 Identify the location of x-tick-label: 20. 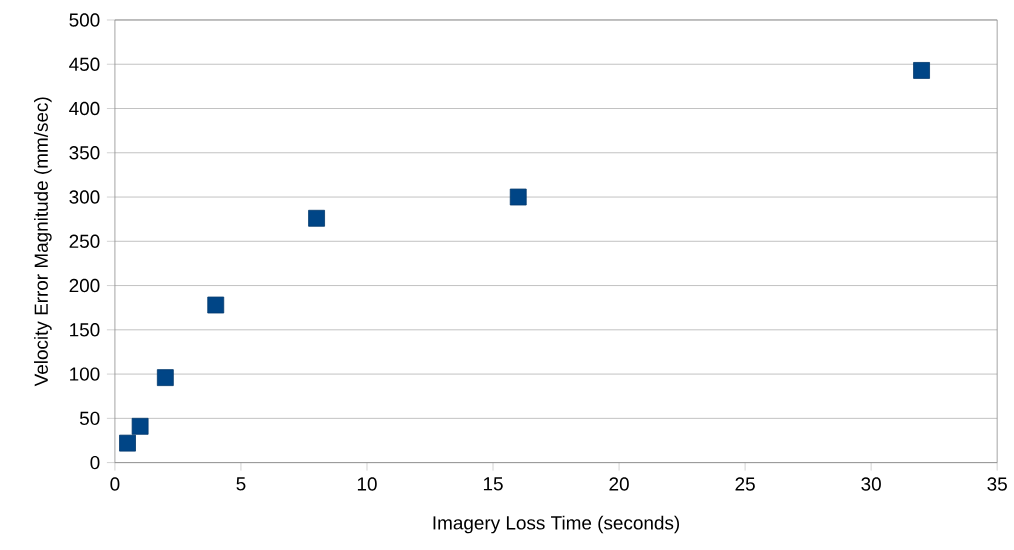
(619, 484).